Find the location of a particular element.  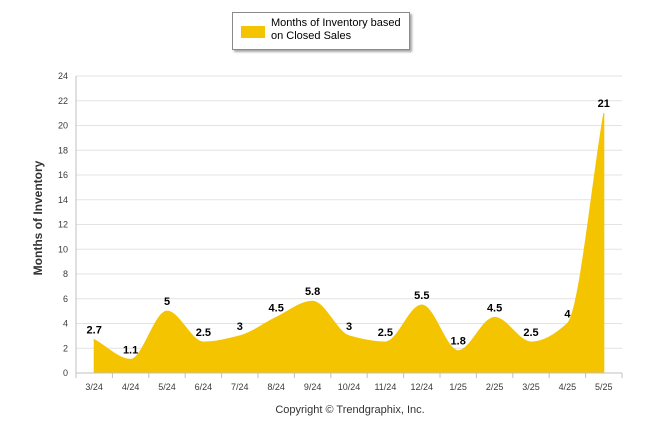

x-tick-label: 3/25 is located at coordinates (531, 387).